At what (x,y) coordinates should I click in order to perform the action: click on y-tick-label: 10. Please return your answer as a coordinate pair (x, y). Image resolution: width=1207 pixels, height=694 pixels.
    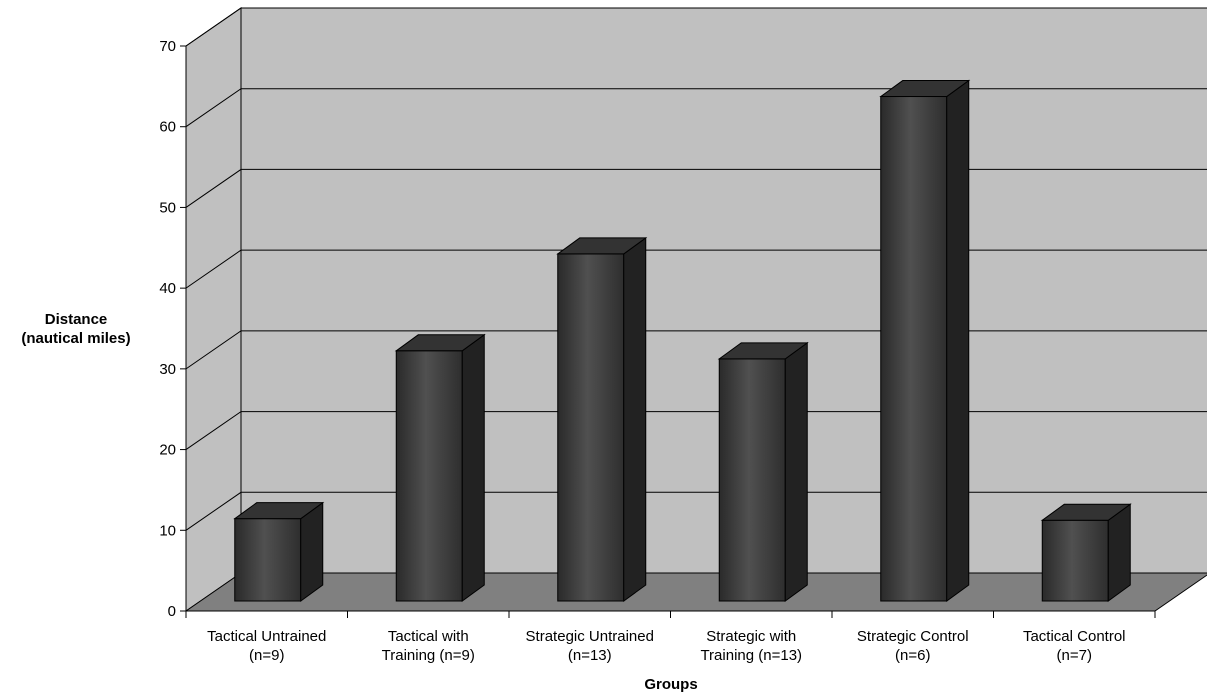
    Looking at the image, I should click on (167, 530).